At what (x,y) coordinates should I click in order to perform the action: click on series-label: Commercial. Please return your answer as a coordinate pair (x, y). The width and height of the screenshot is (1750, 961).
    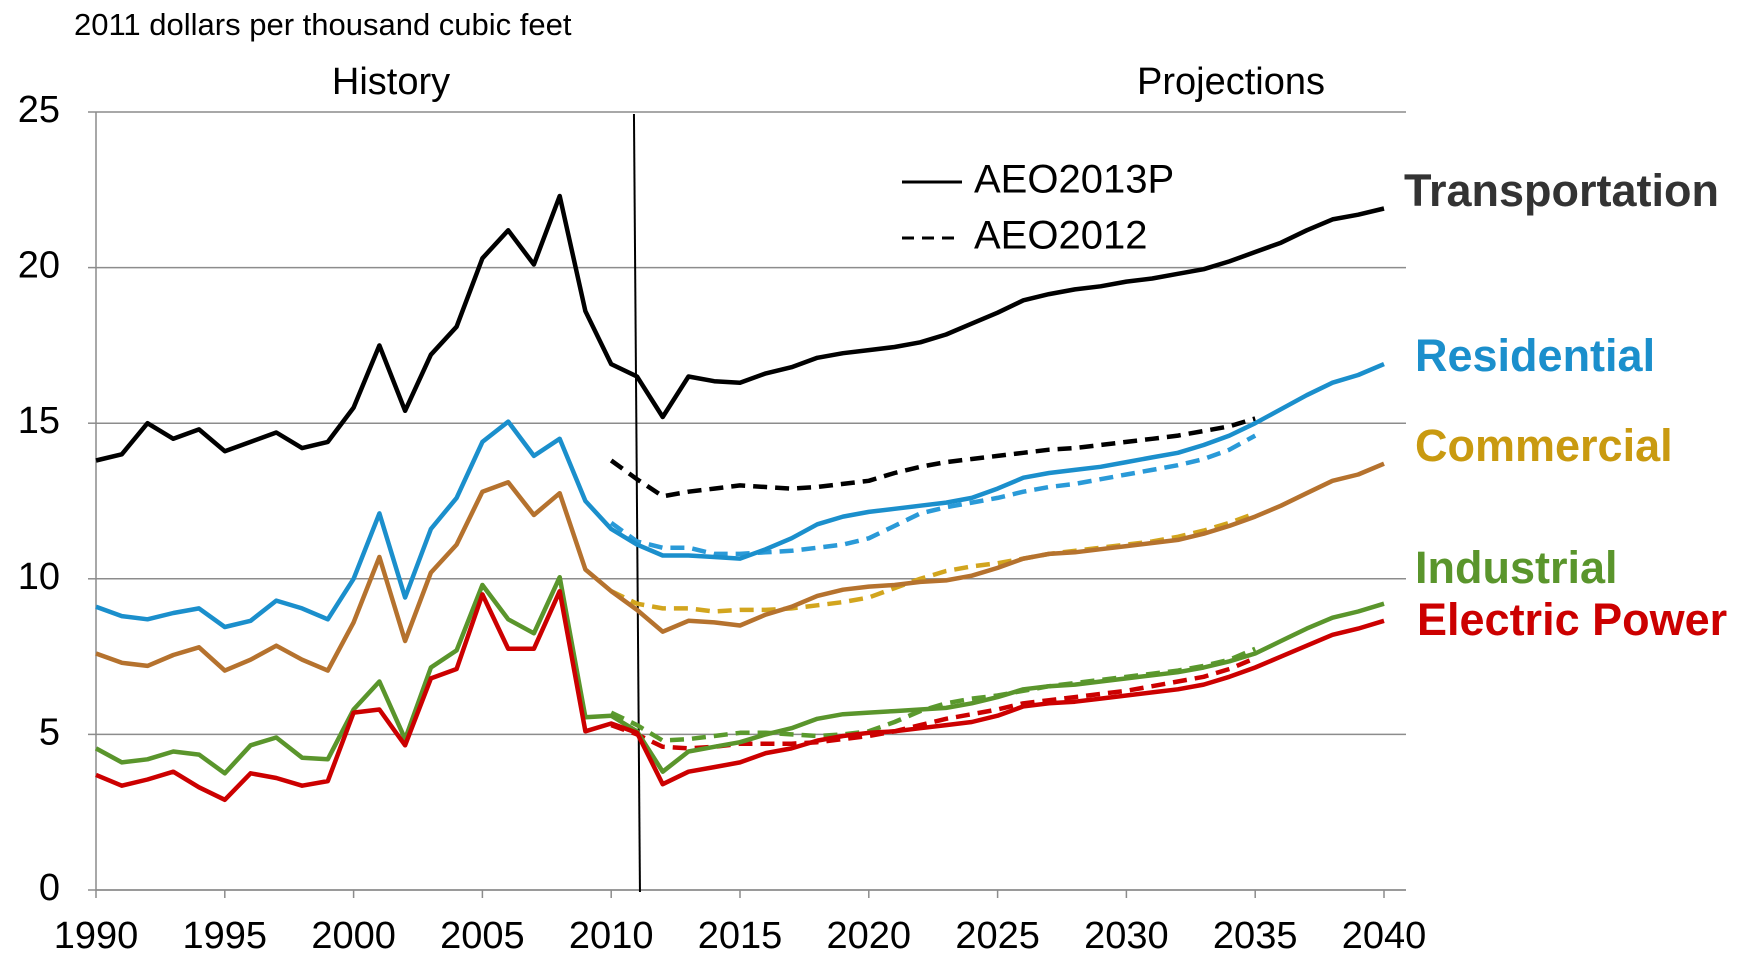
    Looking at the image, I should click on (1544, 445).